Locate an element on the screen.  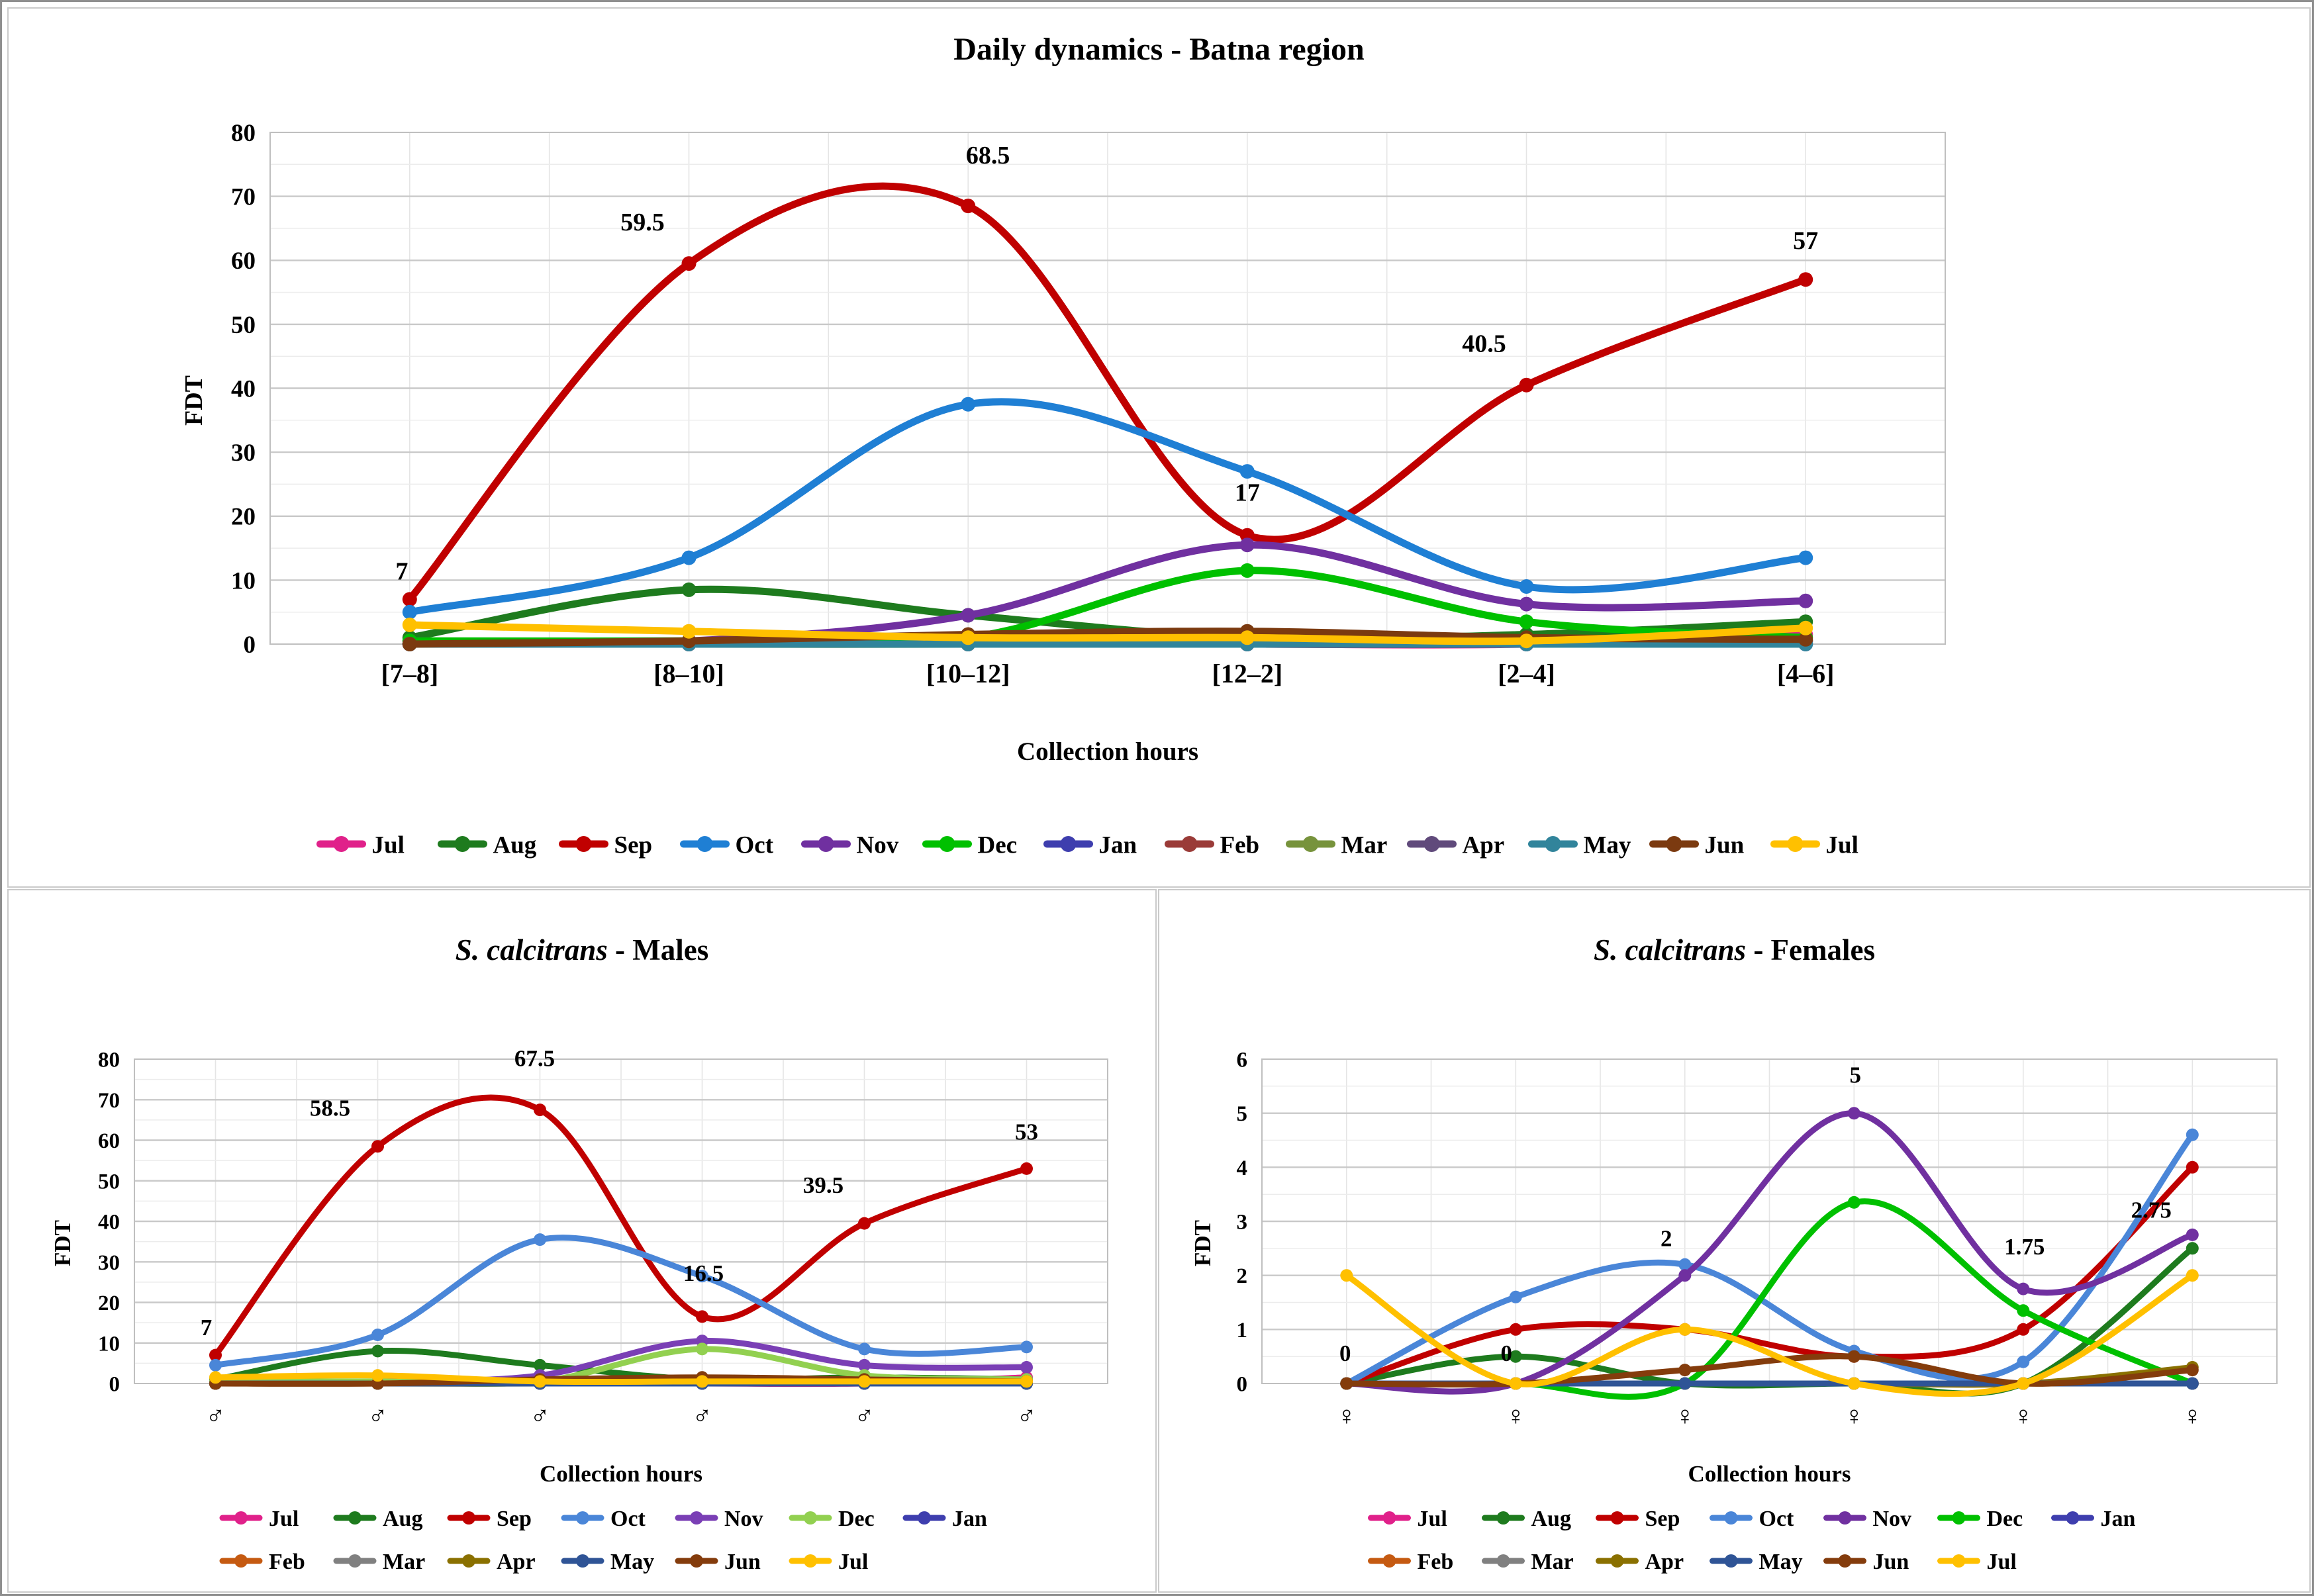
y-tick-label: 30 is located at coordinates (243, 453).